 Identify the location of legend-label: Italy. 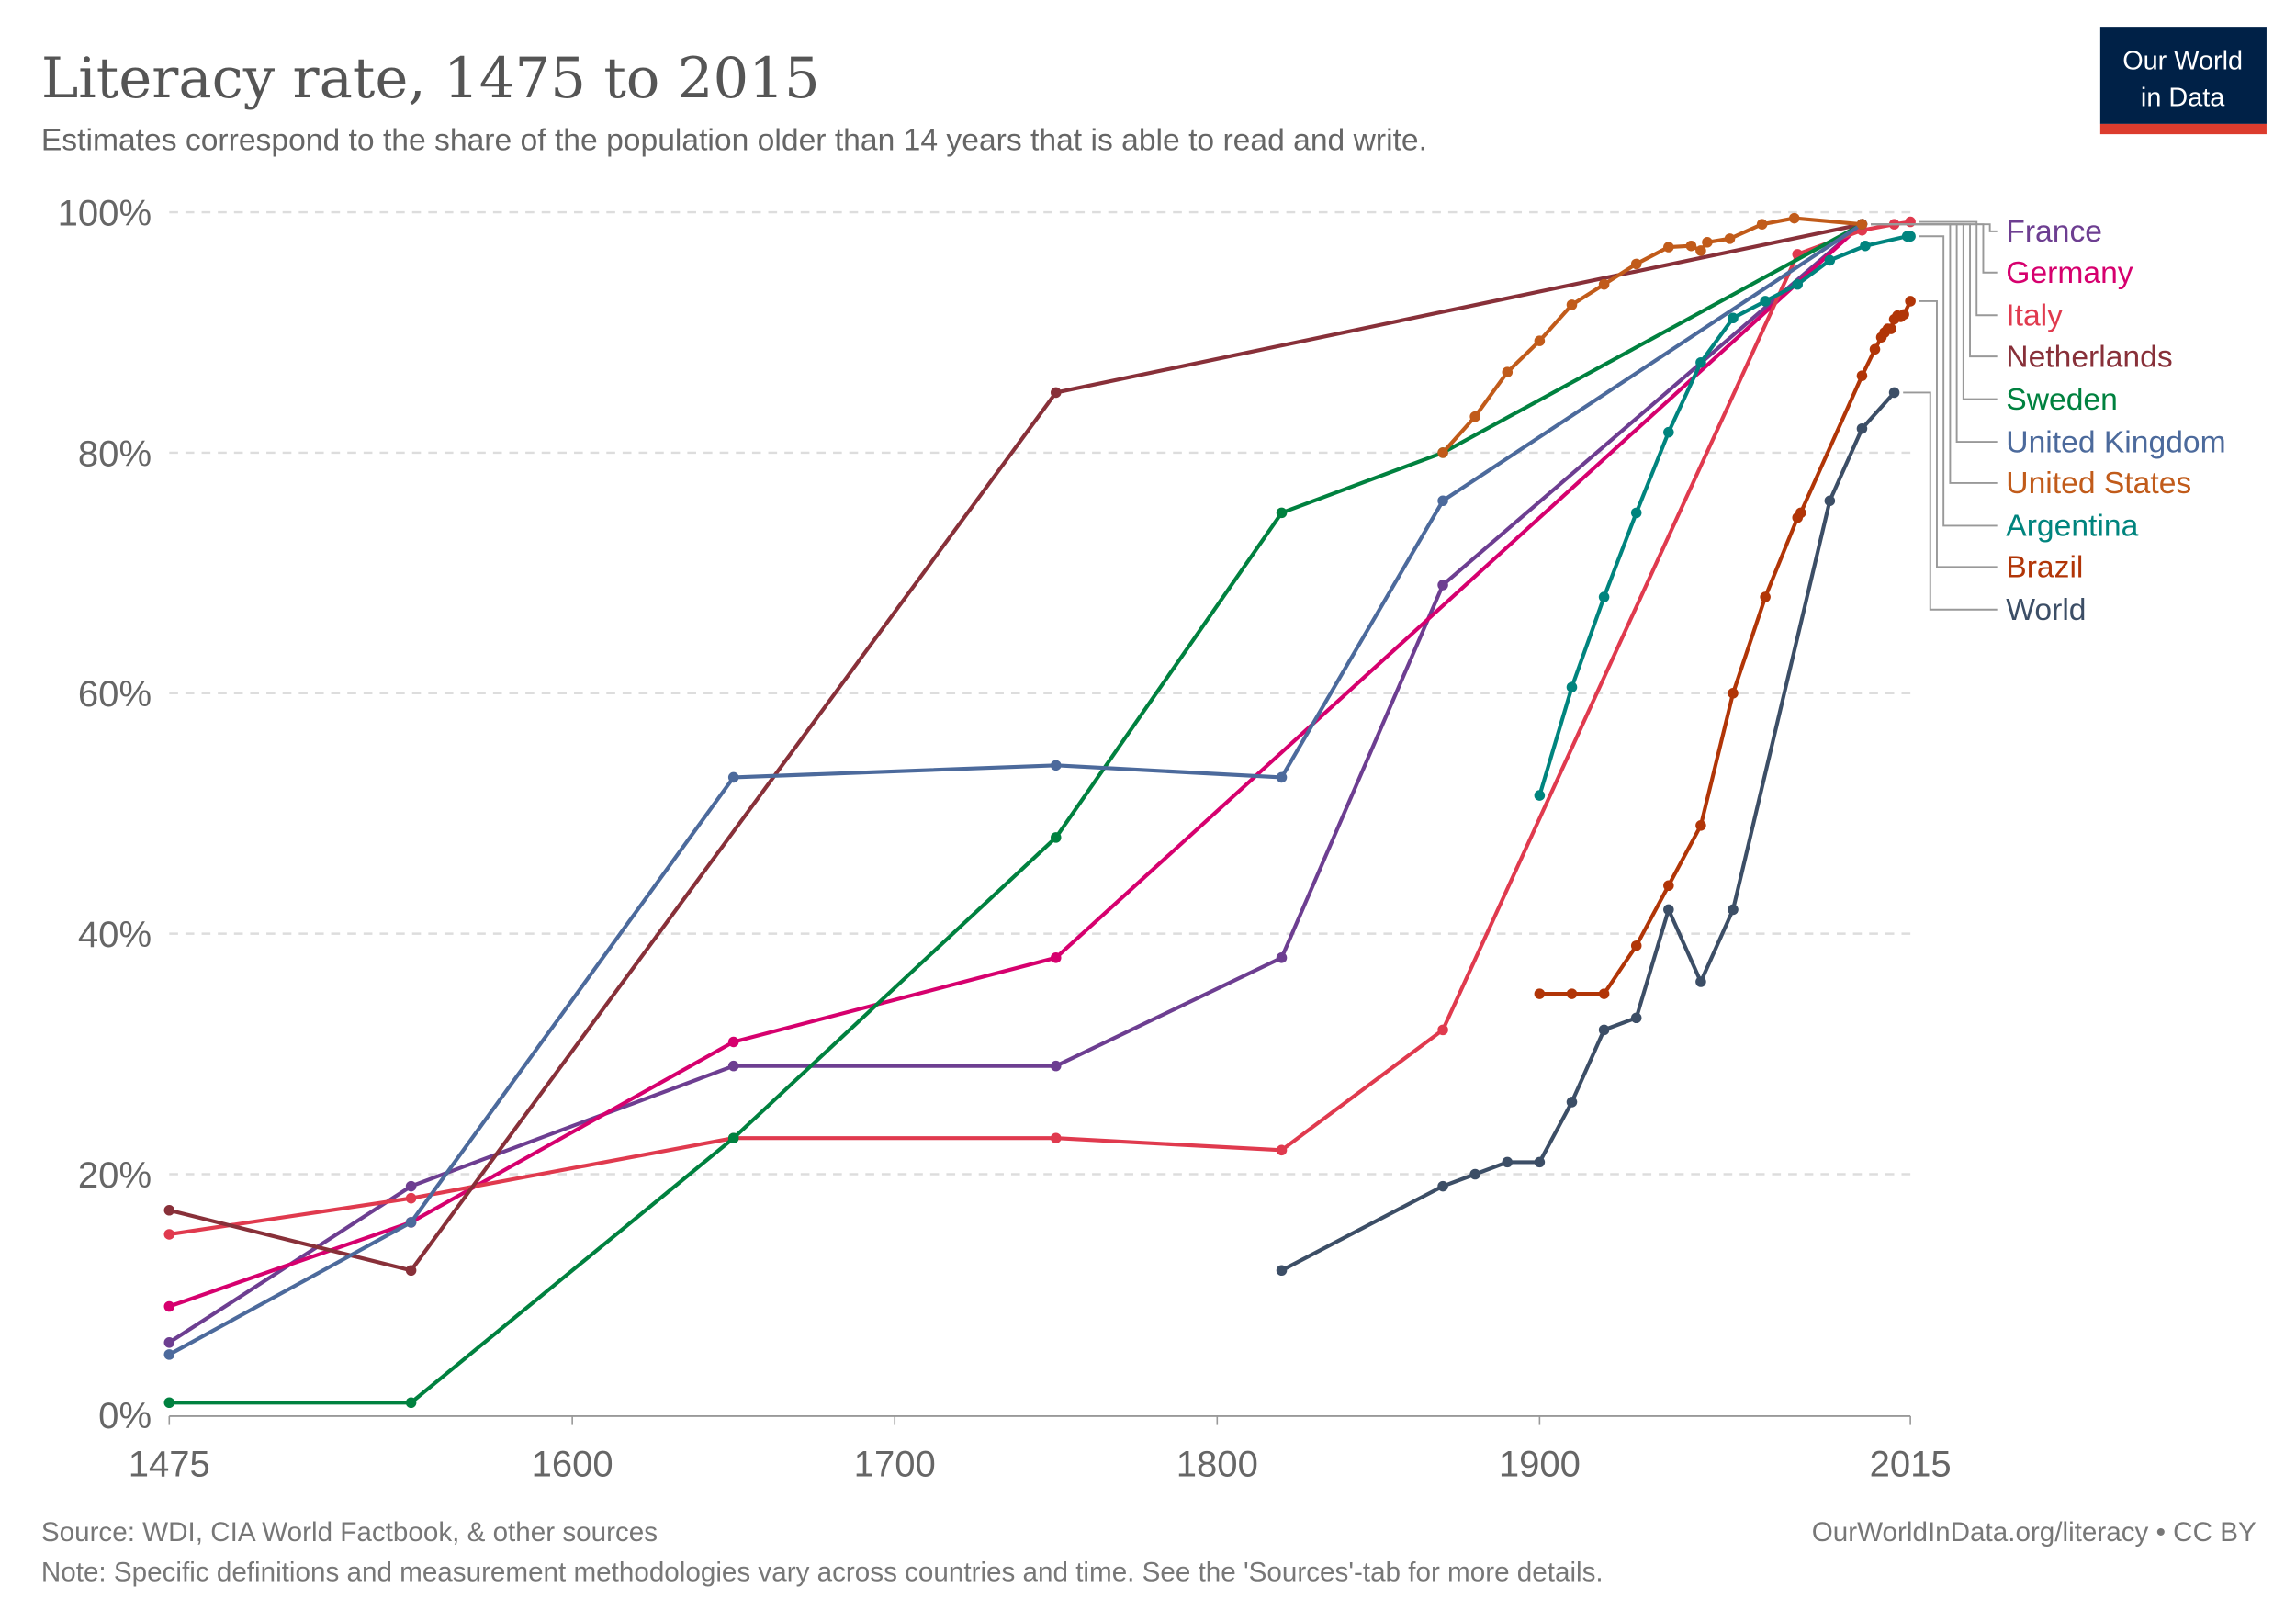
(2034, 315).